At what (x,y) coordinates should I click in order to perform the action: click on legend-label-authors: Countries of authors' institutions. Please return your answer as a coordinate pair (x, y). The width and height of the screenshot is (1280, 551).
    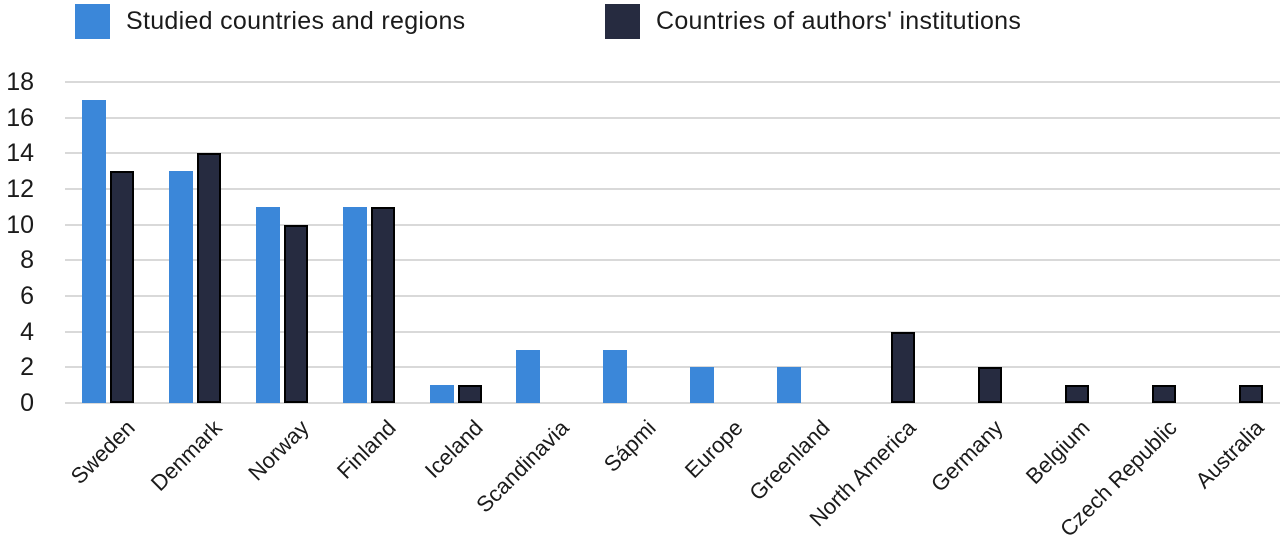
    Looking at the image, I should click on (839, 21).